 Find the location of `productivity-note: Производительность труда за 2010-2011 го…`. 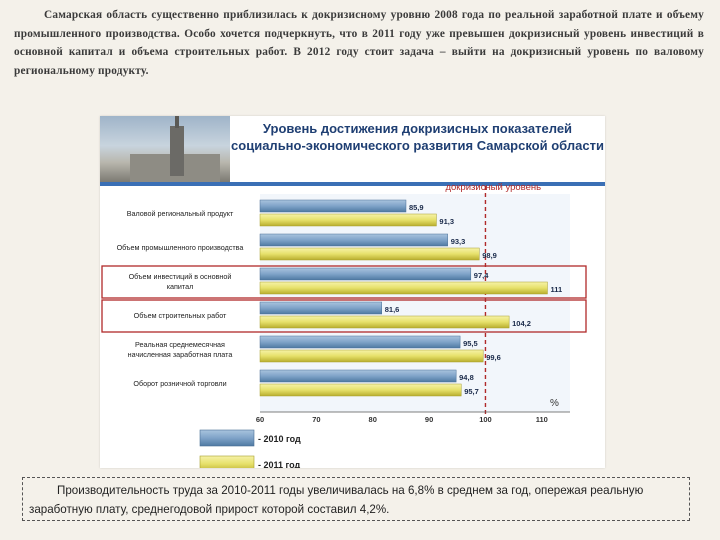

productivity-note: Производительность труда за 2010-2011 го… is located at coordinates (356, 499).